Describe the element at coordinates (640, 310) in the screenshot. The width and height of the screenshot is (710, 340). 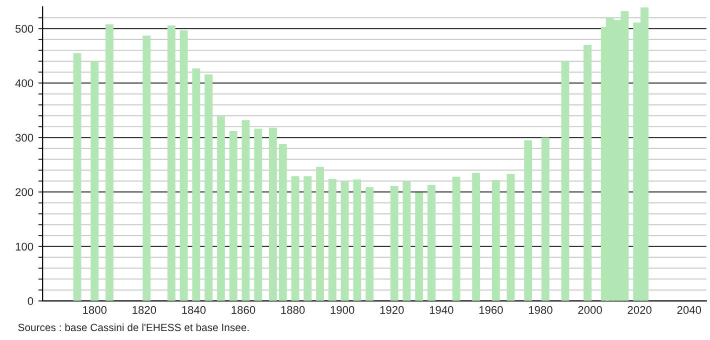
I see `x-tick-label: 2020` at that location.